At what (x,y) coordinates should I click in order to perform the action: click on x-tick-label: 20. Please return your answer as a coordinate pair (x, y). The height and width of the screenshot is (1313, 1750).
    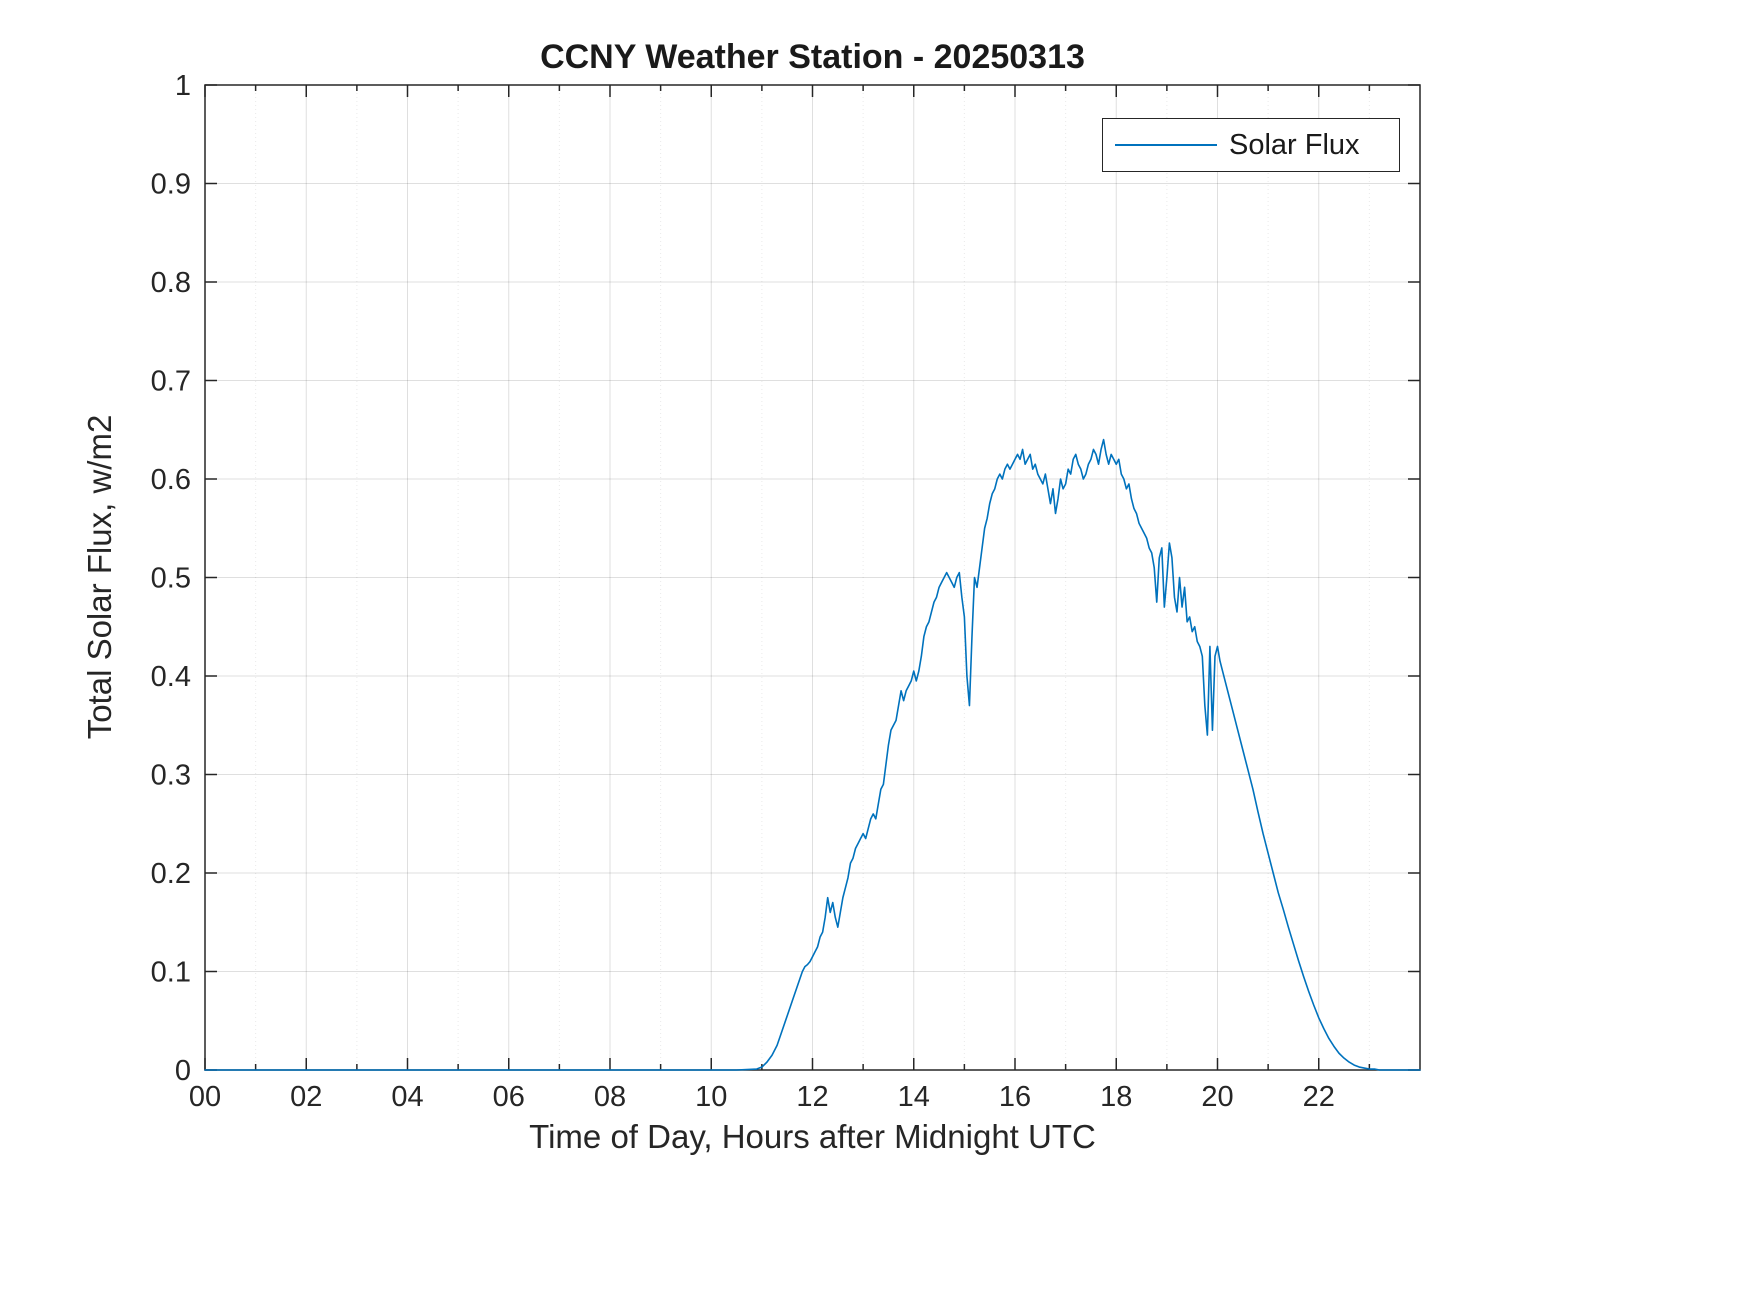
    Looking at the image, I should click on (1217, 1097).